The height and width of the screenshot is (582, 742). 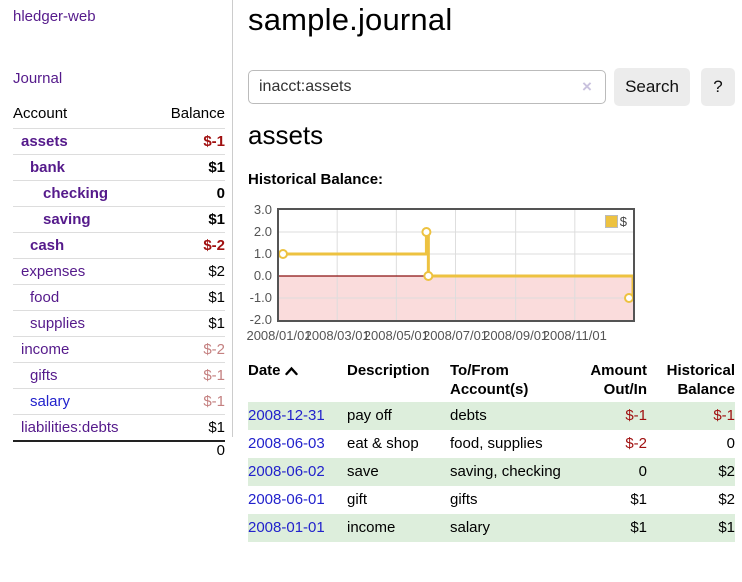 What do you see at coordinates (615, 221) in the screenshot?
I see `chart-legend: $` at bounding box center [615, 221].